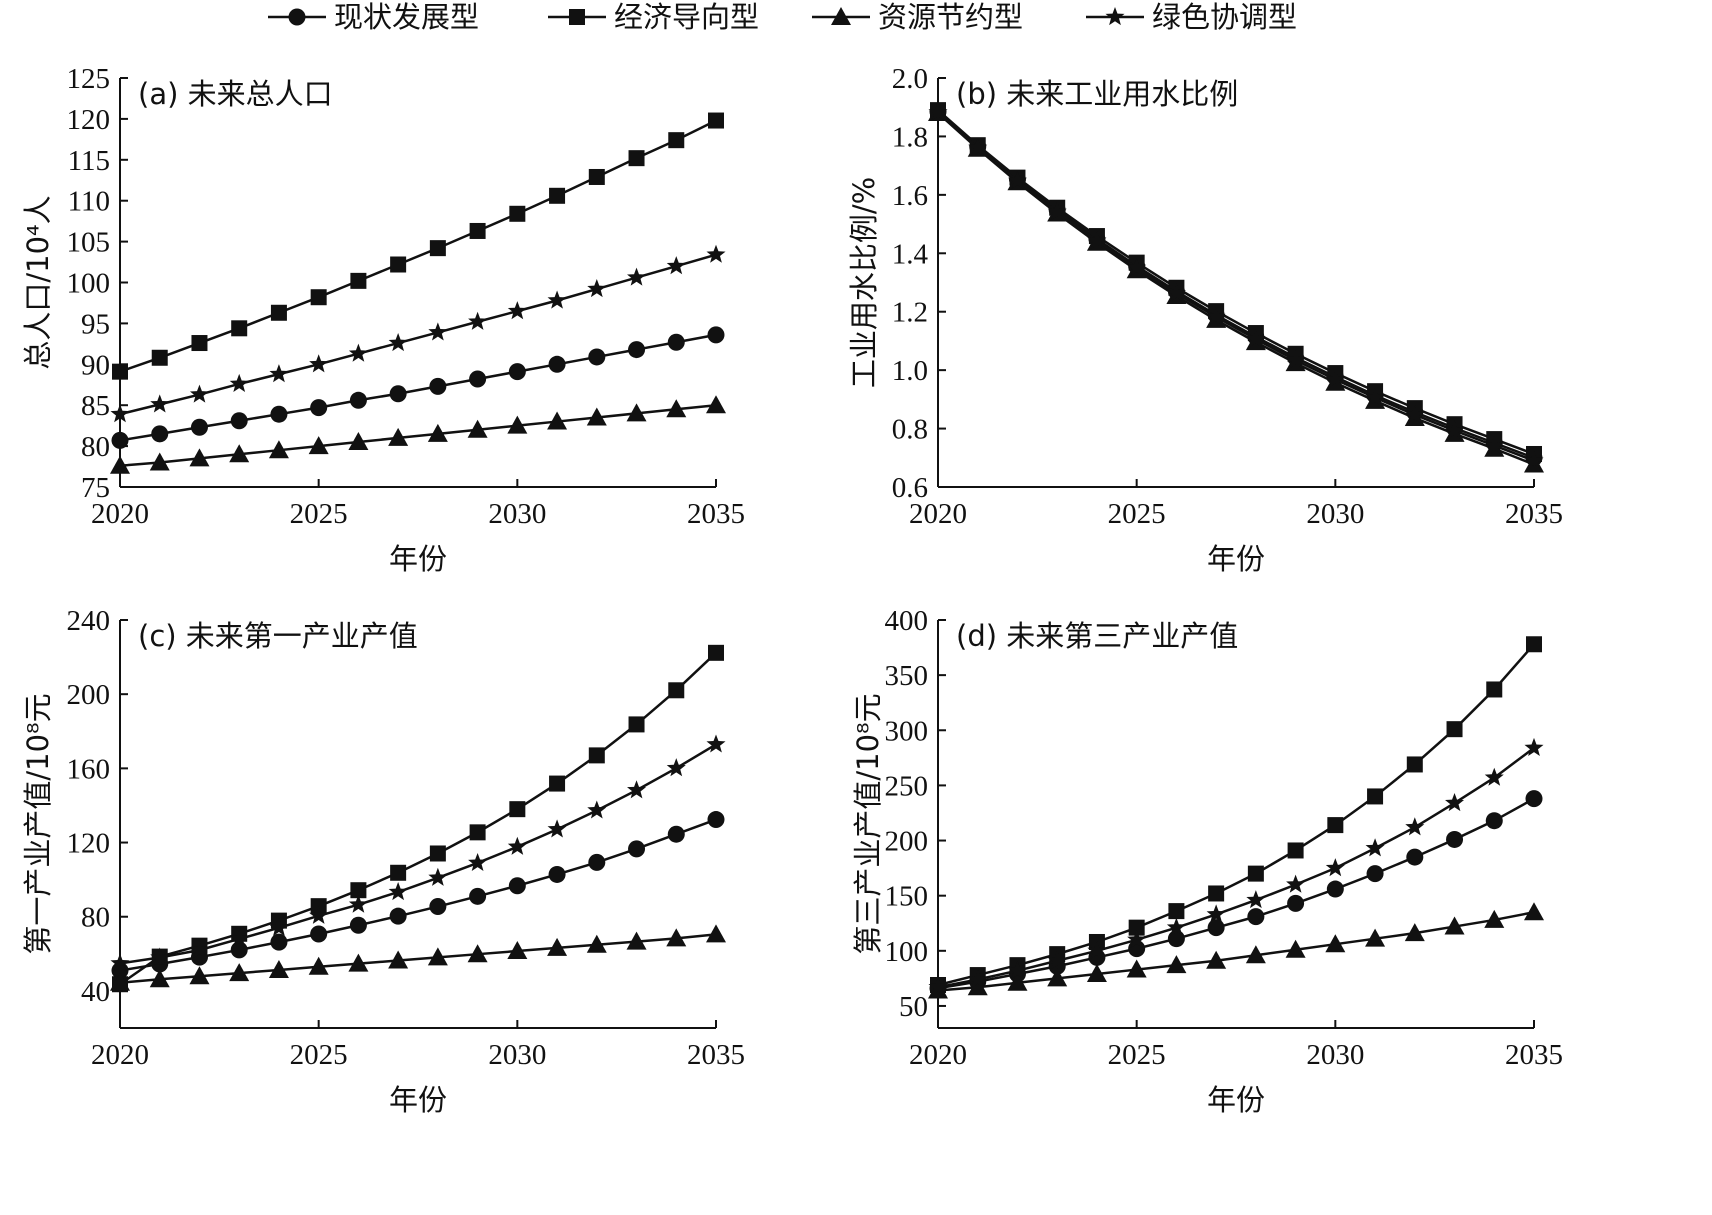 The width and height of the screenshot is (1712, 1215). Describe the element at coordinates (89, 284) in the screenshot. I see `y-tick-label: 100` at that location.